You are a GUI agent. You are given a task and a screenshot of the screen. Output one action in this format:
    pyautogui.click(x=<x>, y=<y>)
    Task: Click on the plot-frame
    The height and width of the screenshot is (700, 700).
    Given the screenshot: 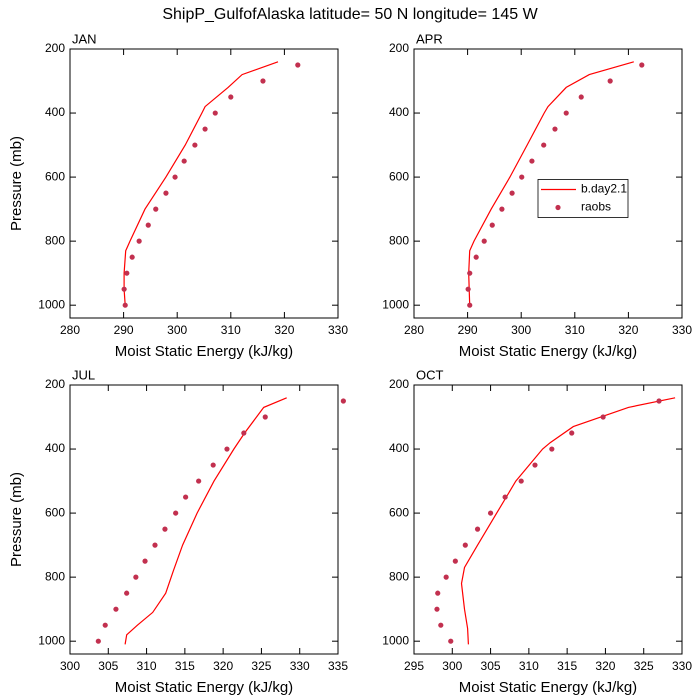 What is the action you would take?
    pyautogui.click(x=204, y=519)
    